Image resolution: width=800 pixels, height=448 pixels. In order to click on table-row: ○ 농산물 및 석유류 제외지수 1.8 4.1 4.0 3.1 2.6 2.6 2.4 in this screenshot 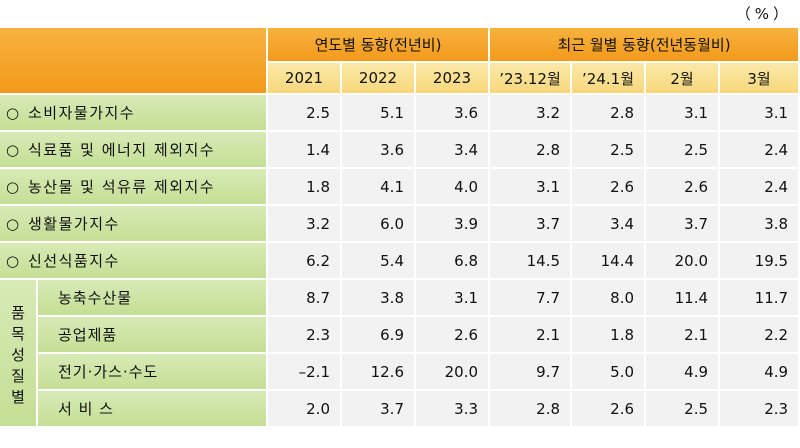, I will do `click(400, 185)`.